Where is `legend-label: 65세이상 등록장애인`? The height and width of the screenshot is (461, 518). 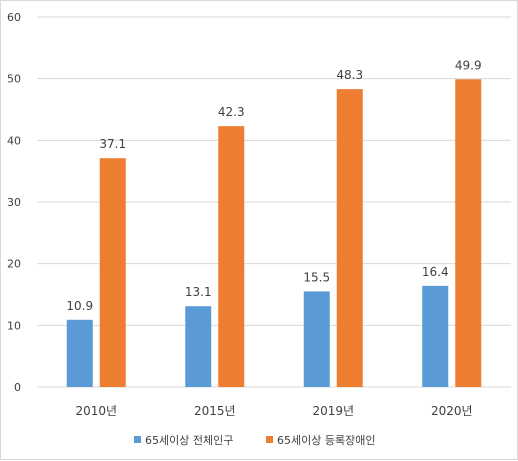
legend-label: 65세이상 등록장애인 is located at coordinates (326, 440).